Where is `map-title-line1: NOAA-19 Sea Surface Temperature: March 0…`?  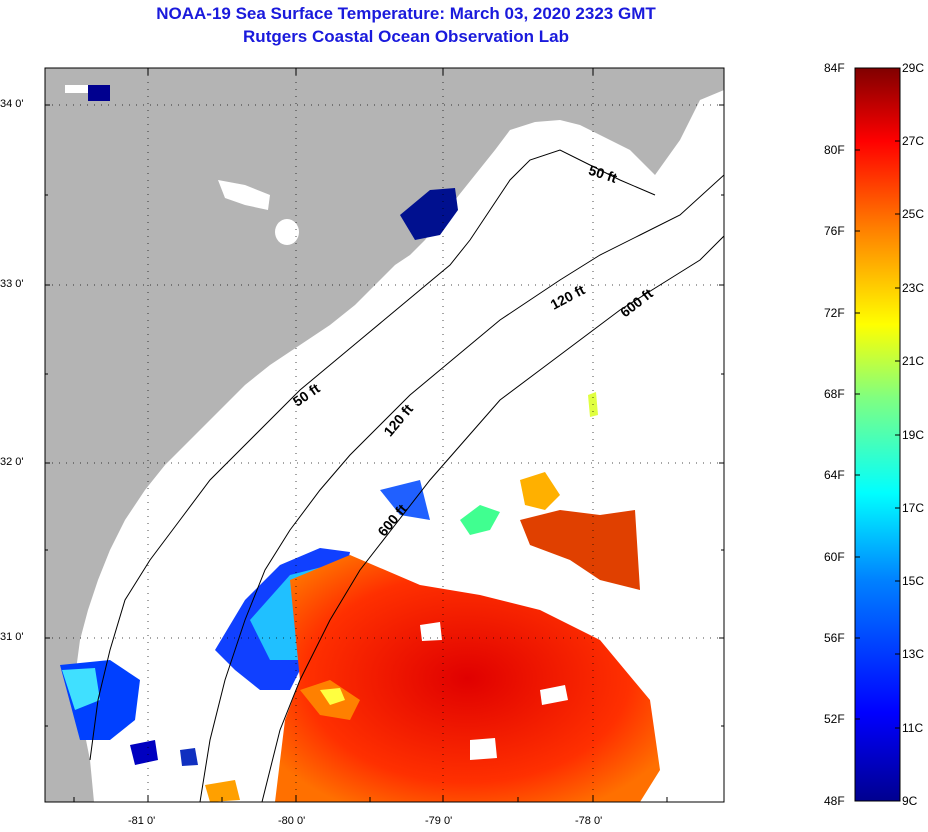 map-title-line1: NOAA-19 Sea Surface Temperature: March 0… is located at coordinates (406, 13).